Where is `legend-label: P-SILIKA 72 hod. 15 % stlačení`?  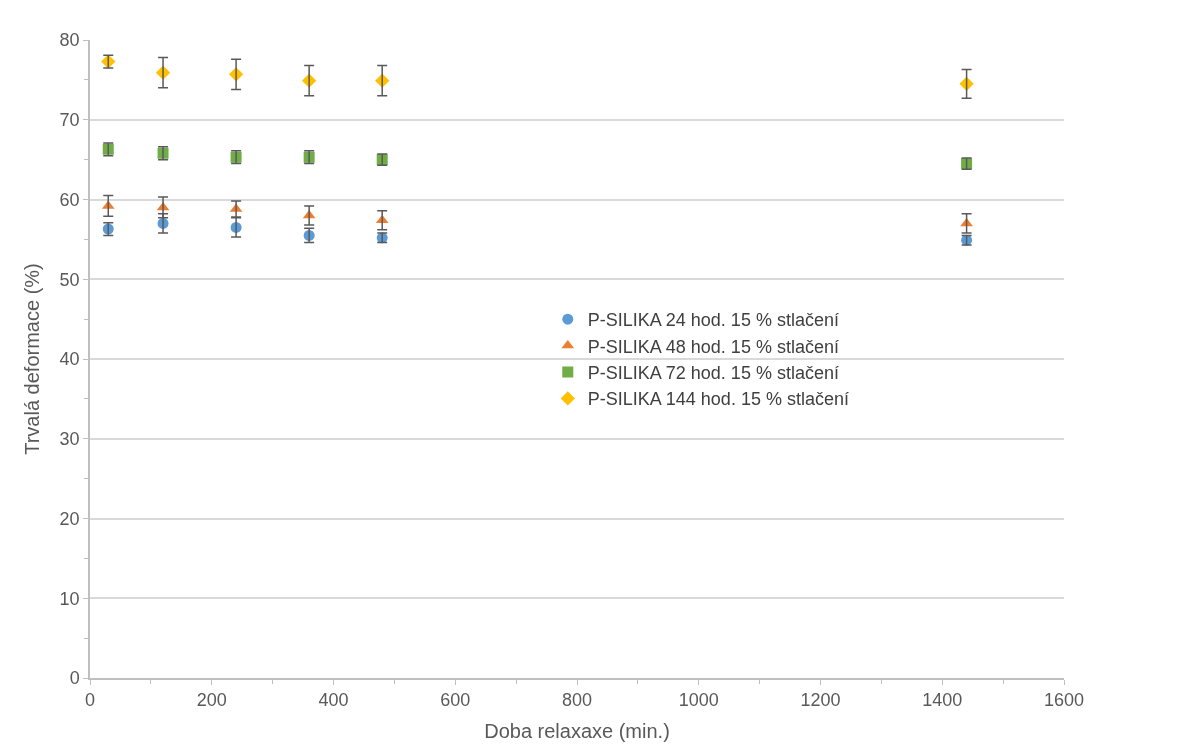
legend-label: P-SILIKA 72 hod. 15 % stlačení is located at coordinates (713, 373).